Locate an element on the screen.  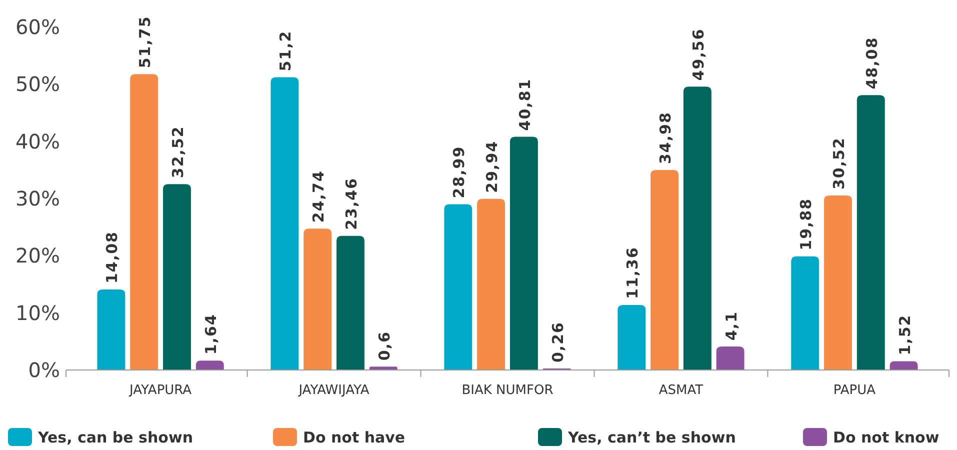
data-label: 0,26 is located at coordinates (557, 342).